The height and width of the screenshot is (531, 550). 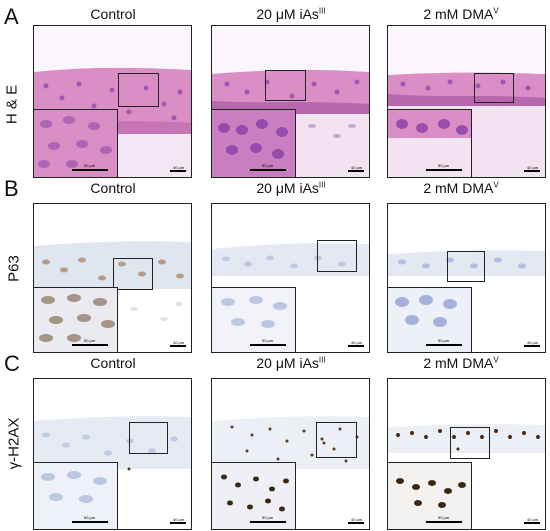 I want to click on col-header-control-c: Control, so click(x=113, y=363).